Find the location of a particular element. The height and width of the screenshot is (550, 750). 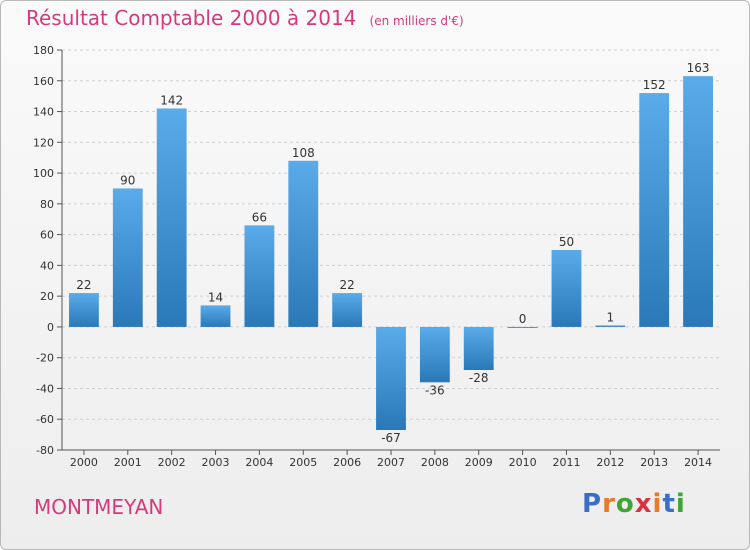

x-tick-label: 2014 is located at coordinates (698, 462).